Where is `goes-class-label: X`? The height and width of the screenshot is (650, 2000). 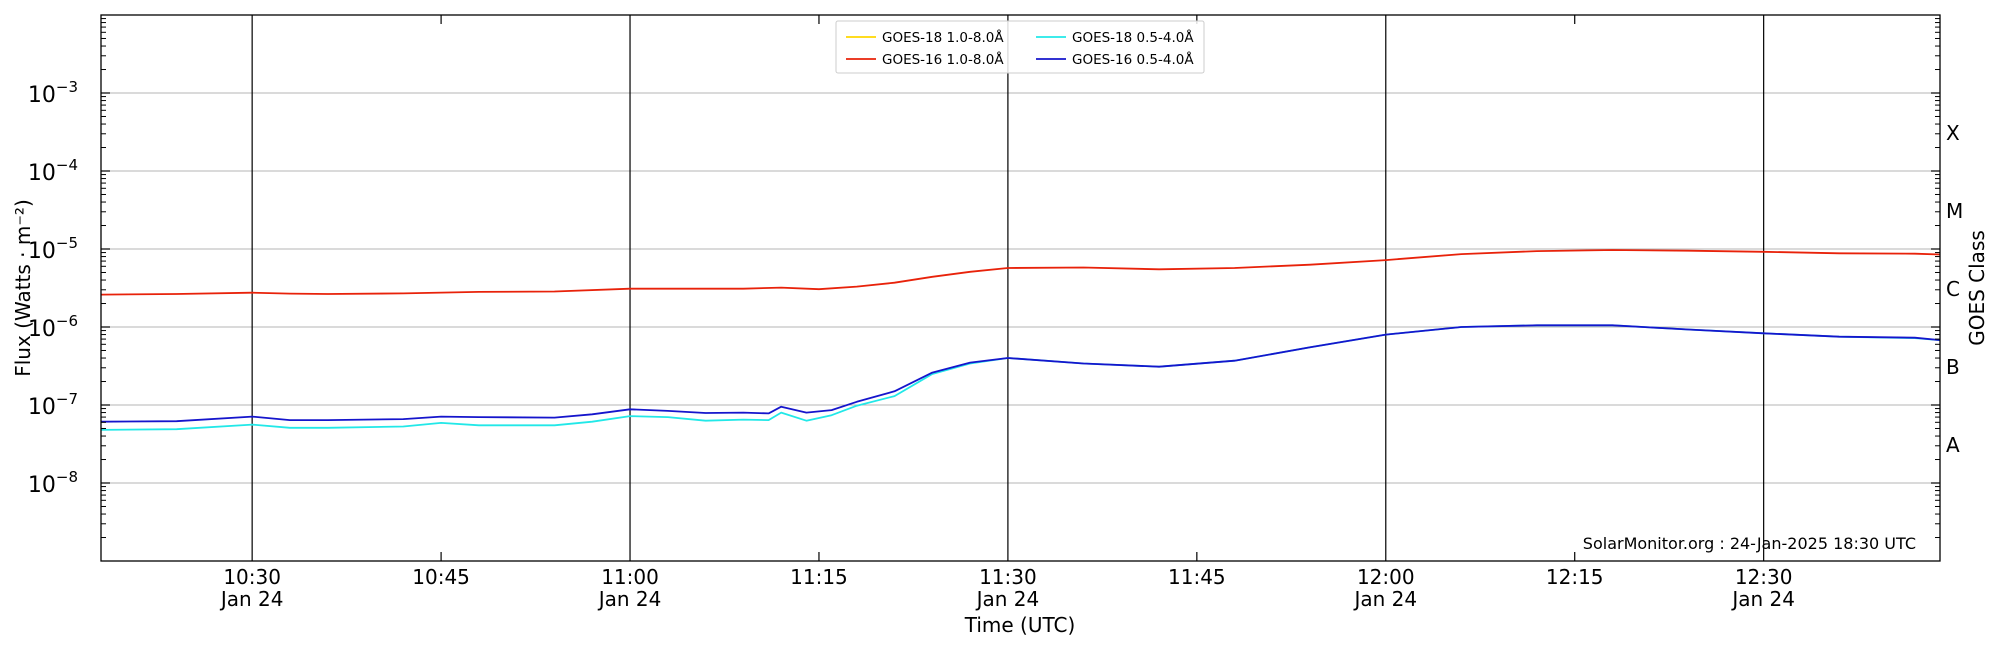
goes-class-label: X is located at coordinates (1953, 133).